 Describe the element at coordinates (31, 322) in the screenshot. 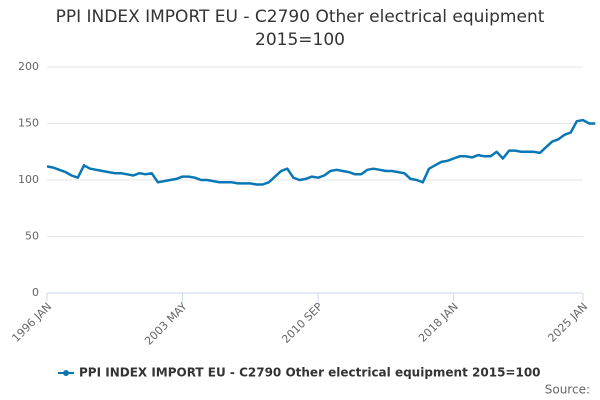

I see `x-tick-label: 1996 JAN` at that location.